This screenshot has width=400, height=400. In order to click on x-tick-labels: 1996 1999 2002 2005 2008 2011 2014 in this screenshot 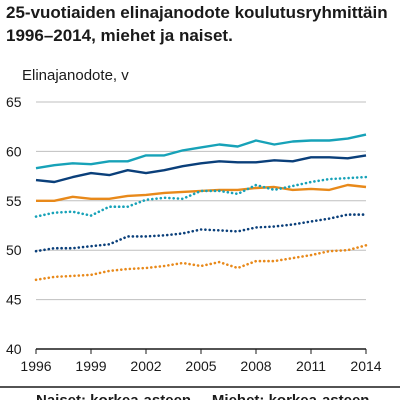, I will do `click(201, 361)`.